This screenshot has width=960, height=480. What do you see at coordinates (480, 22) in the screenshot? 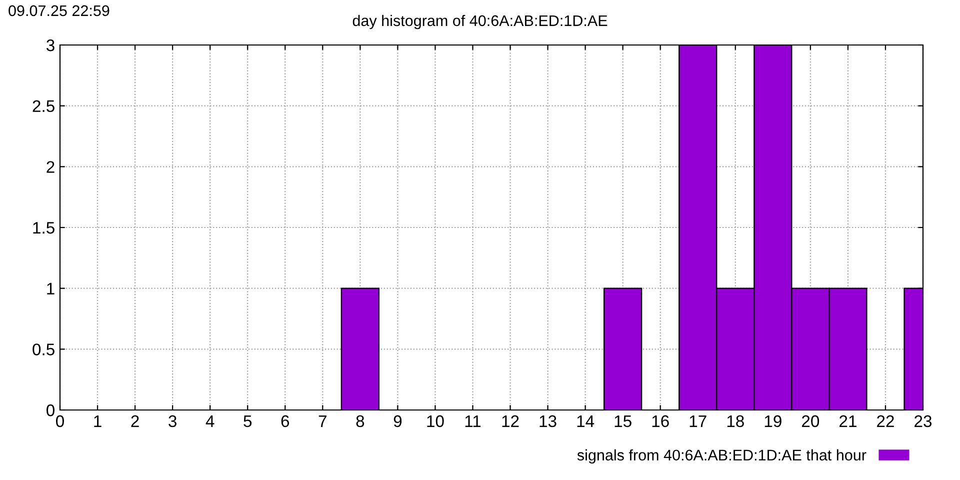
I see `chart-title: day histogram of 40:6A:AB:ED:1D:AE` at bounding box center [480, 22].